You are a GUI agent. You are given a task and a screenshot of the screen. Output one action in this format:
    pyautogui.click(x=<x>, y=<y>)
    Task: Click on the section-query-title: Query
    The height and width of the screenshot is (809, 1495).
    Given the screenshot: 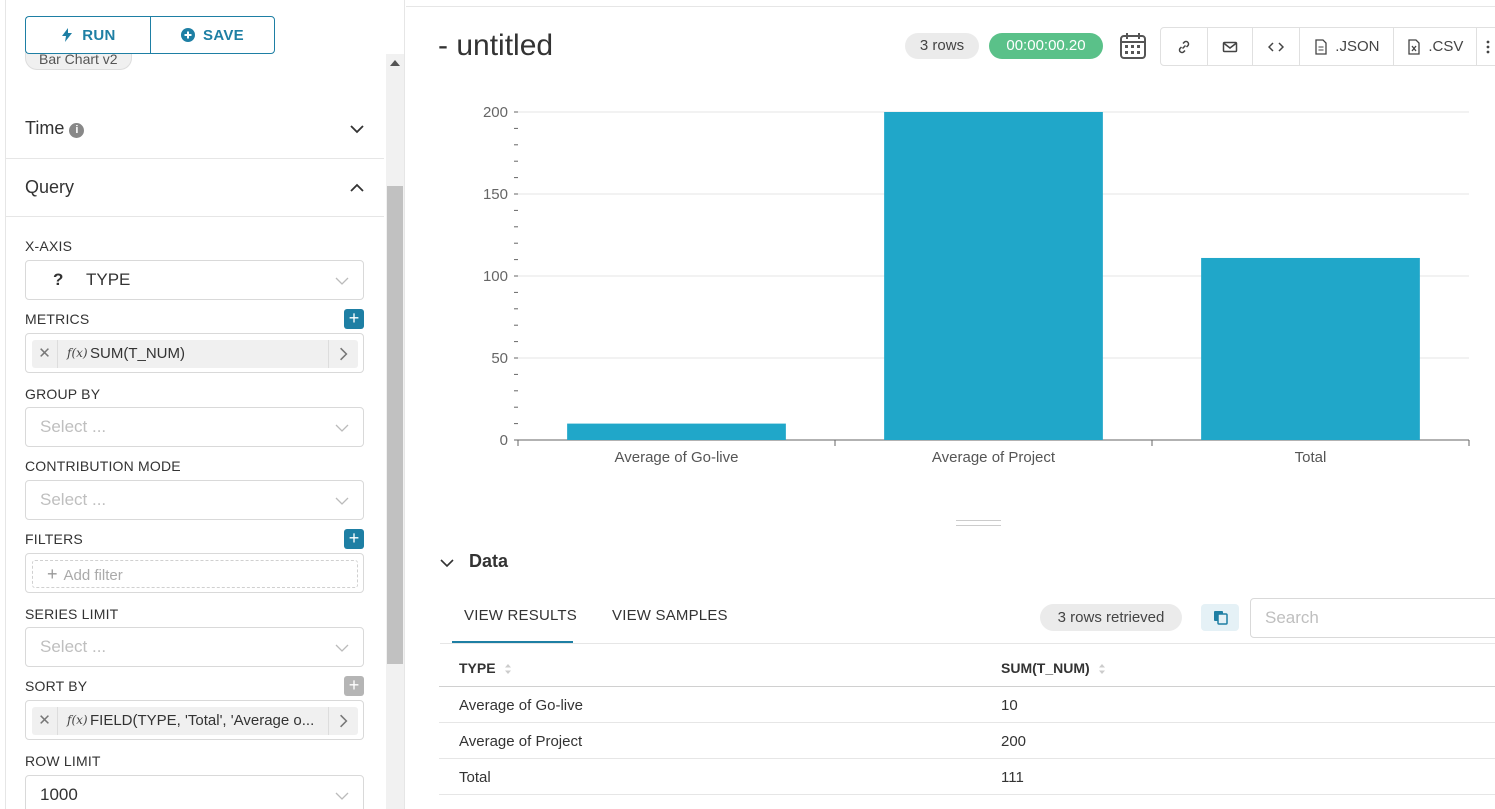 What is the action you would take?
    pyautogui.click(x=50, y=187)
    